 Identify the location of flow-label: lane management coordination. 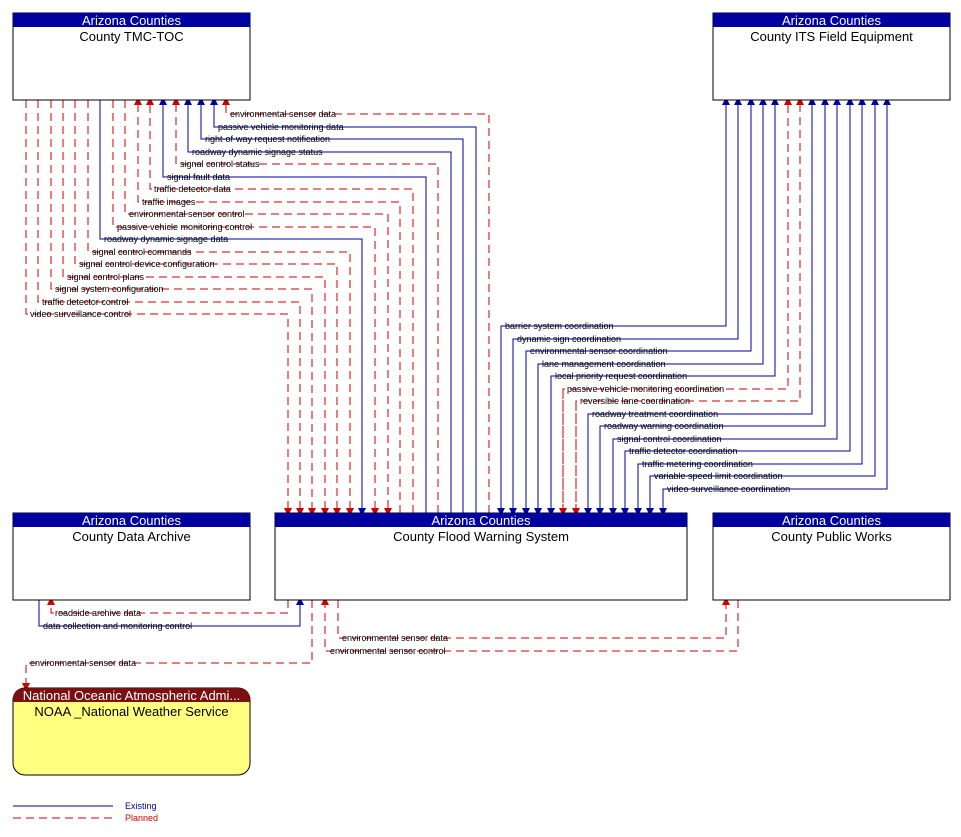
(604, 364).